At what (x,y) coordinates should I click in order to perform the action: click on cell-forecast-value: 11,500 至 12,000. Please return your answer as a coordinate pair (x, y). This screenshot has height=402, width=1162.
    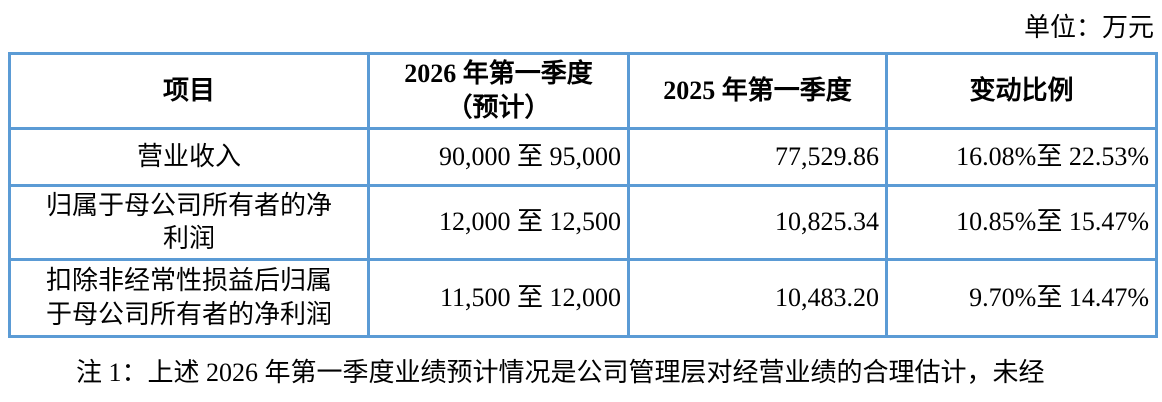
    Looking at the image, I should click on (498, 298).